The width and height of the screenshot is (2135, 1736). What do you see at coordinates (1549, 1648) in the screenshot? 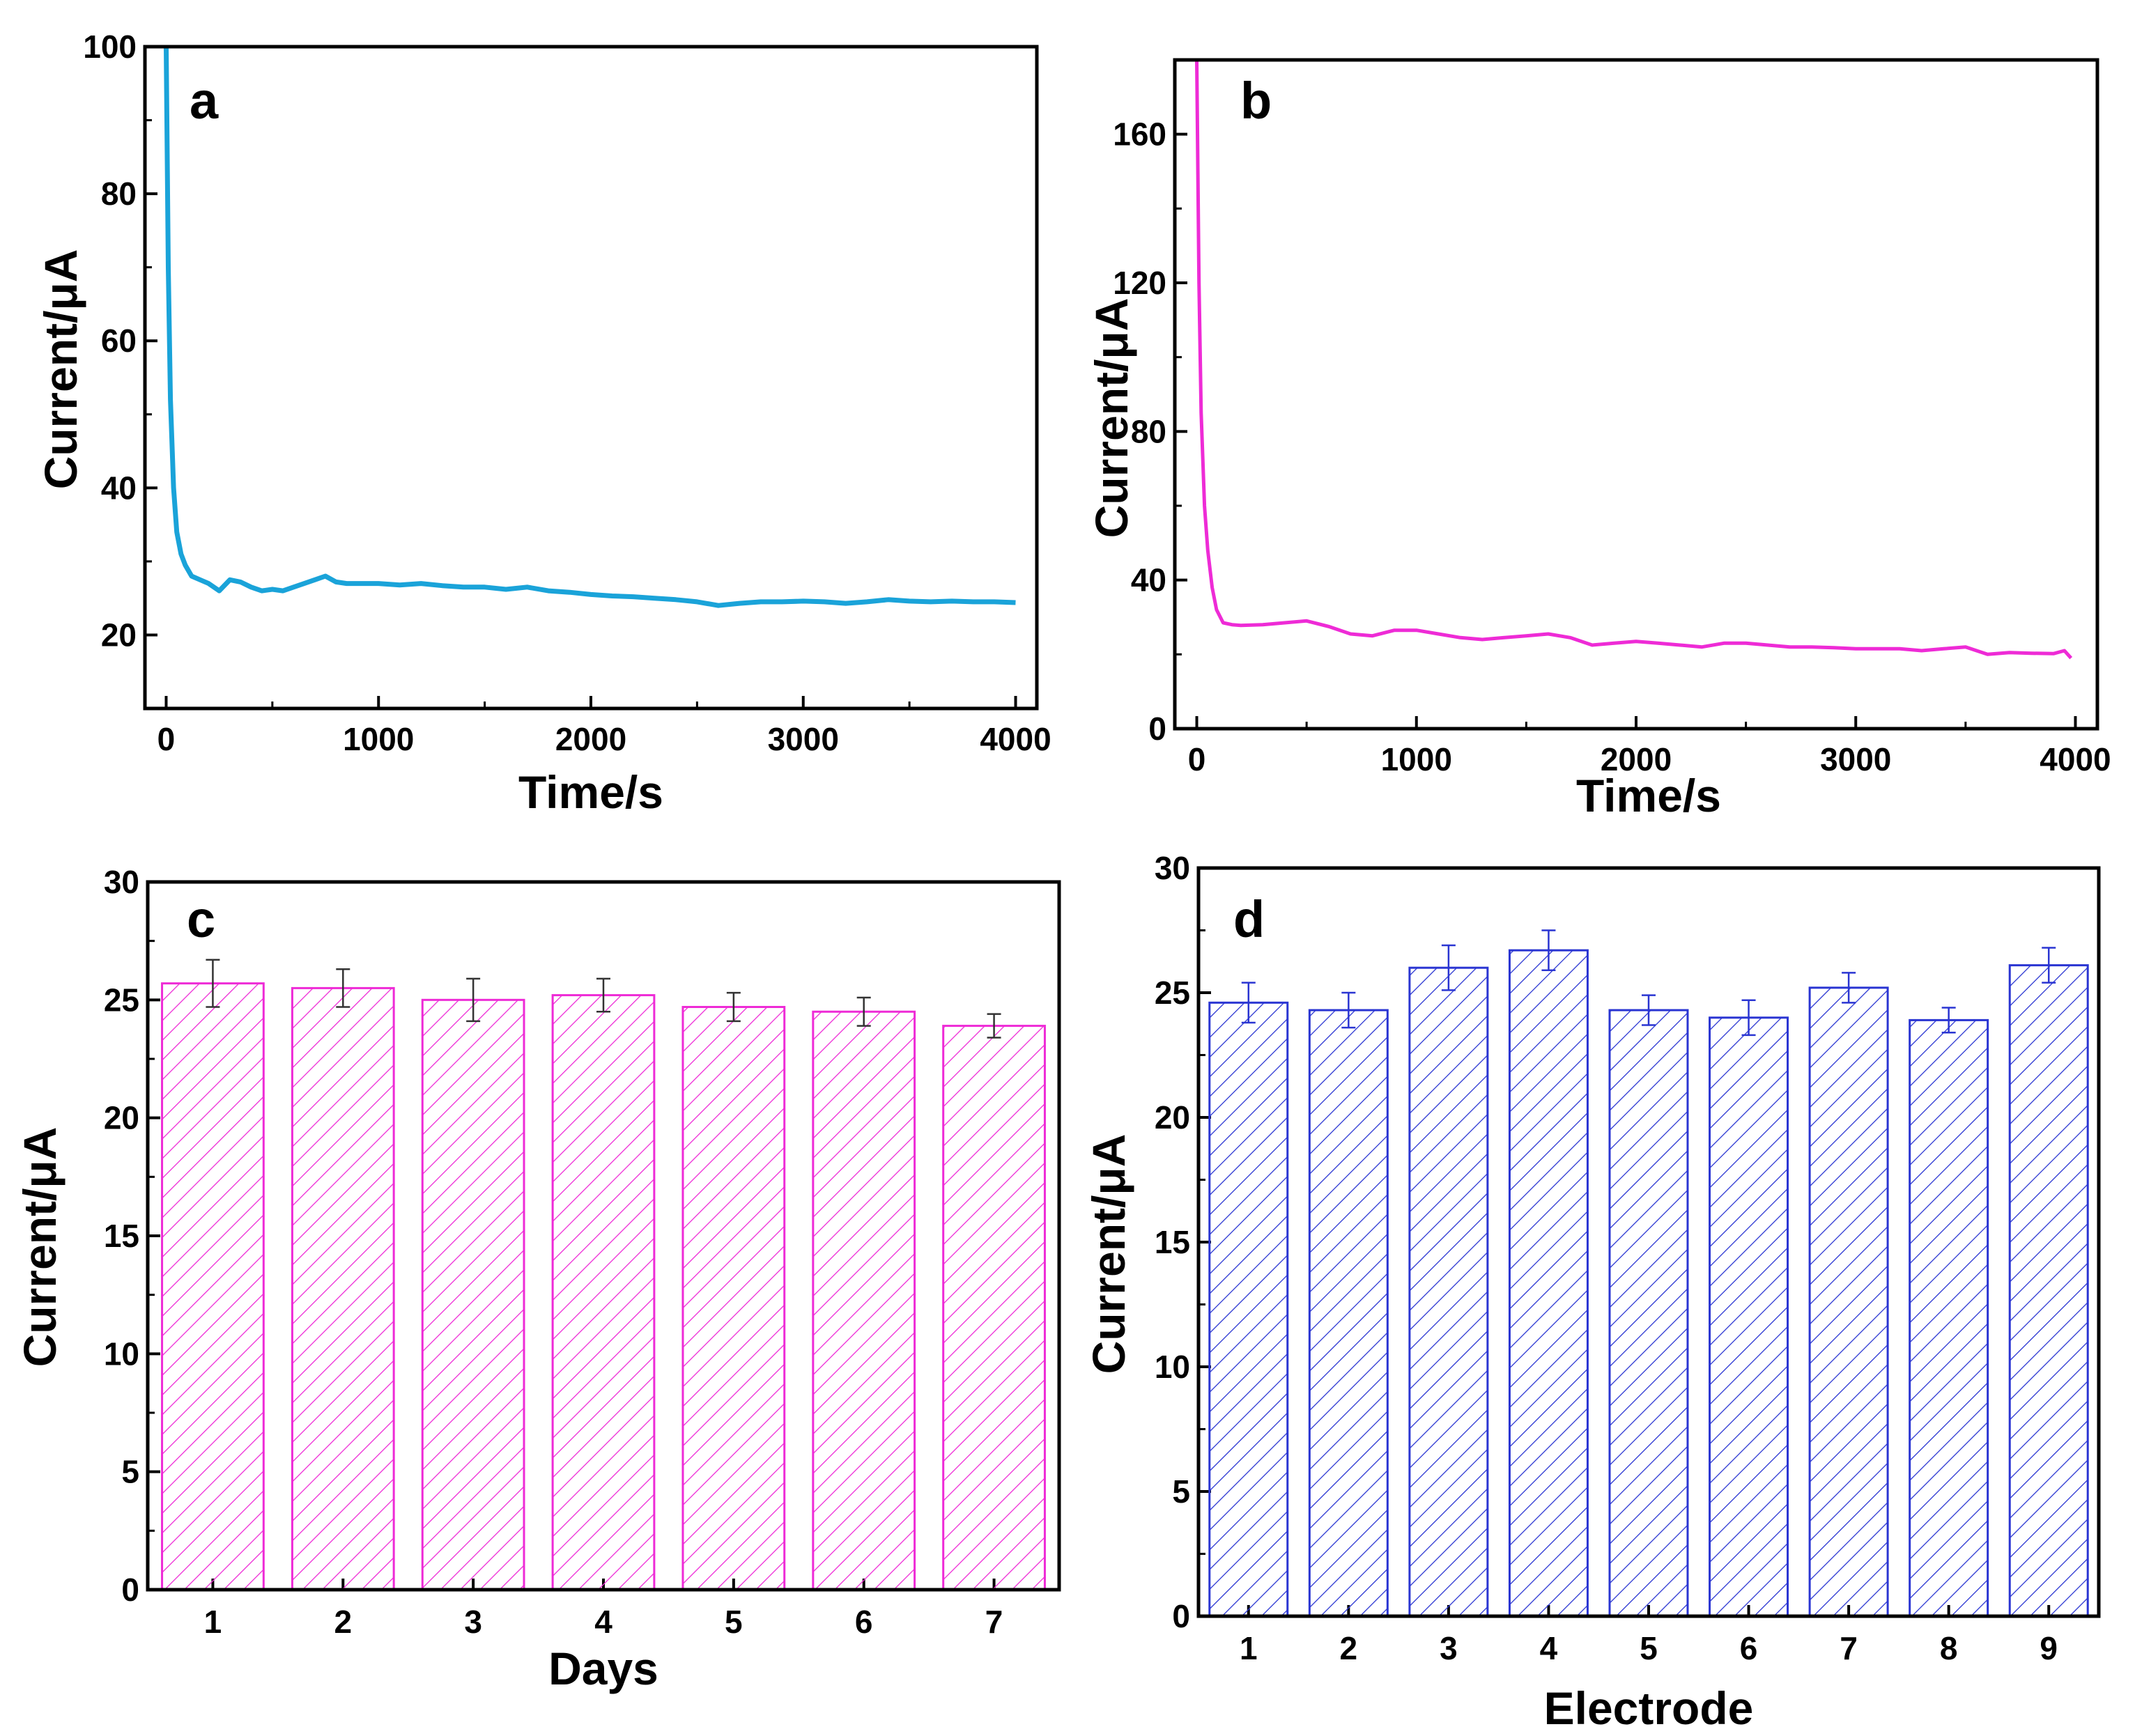
I see `panel-d-xtick-label: 4` at bounding box center [1549, 1648].